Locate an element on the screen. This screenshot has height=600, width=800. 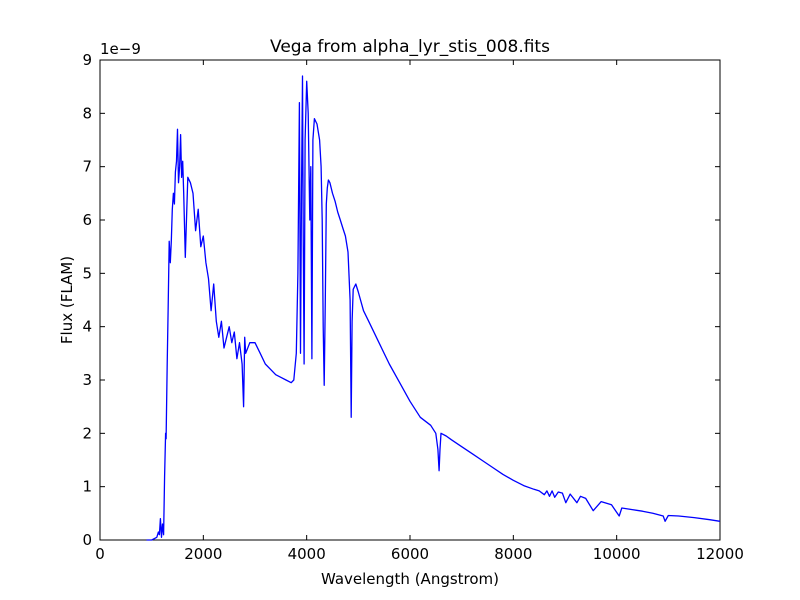
y-tick-label: 9 is located at coordinates (87, 60).